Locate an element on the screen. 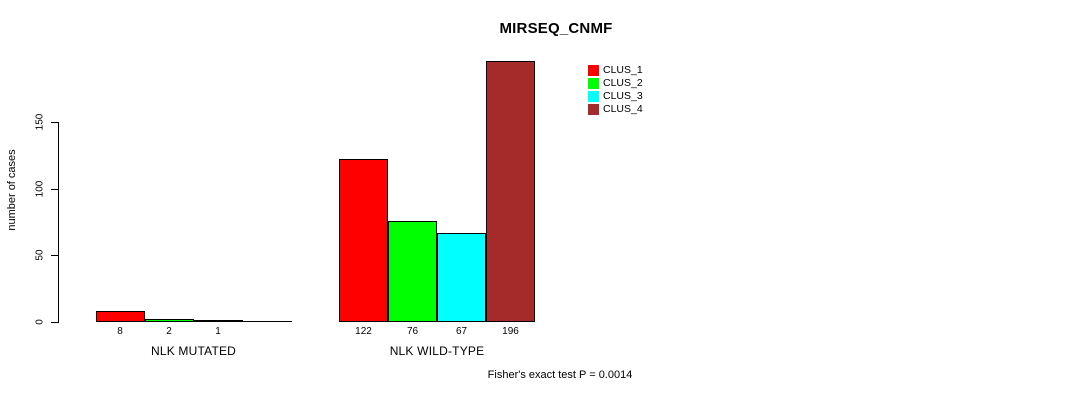 Image resolution: width=1090 pixels, height=400 pixels. bar-value-label: 196 is located at coordinates (510, 331).